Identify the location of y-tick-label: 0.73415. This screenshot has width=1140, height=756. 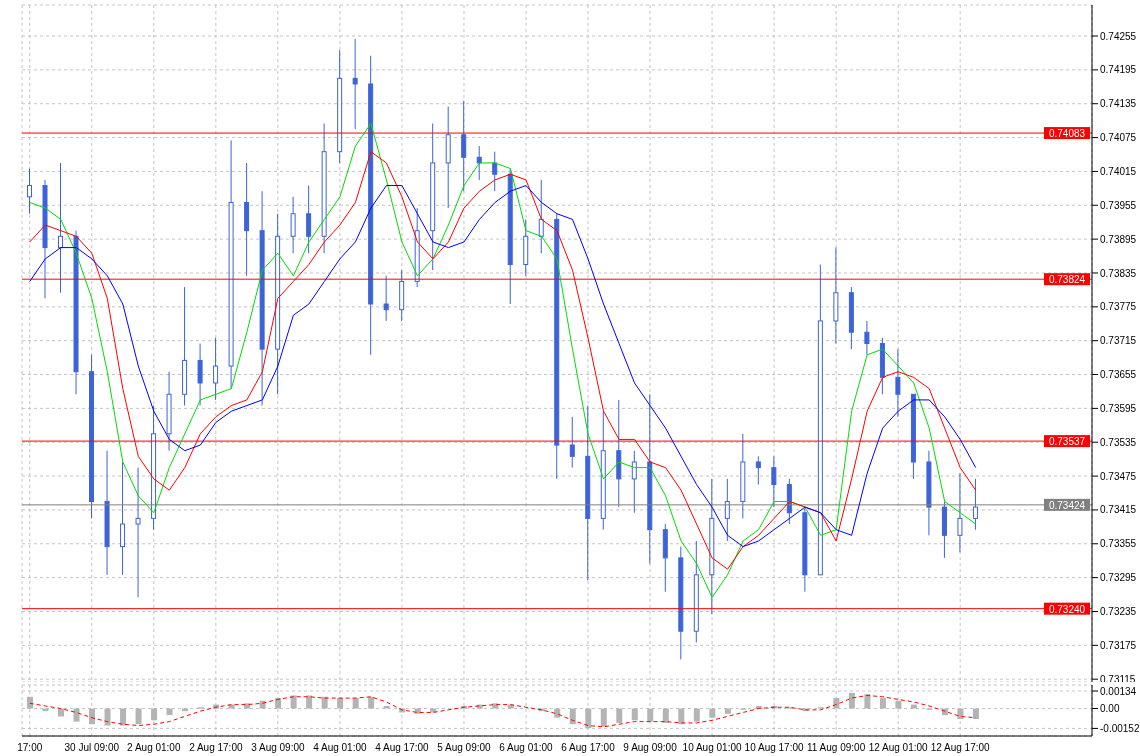
(1118, 510).